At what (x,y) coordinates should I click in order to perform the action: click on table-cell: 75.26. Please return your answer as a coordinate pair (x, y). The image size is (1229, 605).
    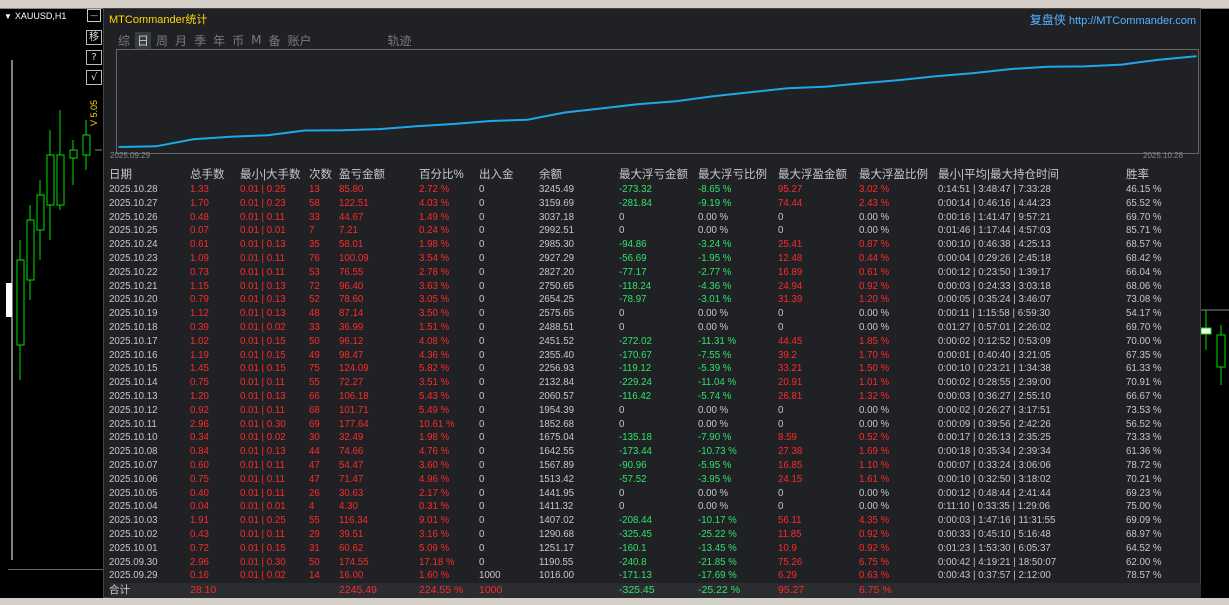
    Looking at the image, I should click on (790, 562).